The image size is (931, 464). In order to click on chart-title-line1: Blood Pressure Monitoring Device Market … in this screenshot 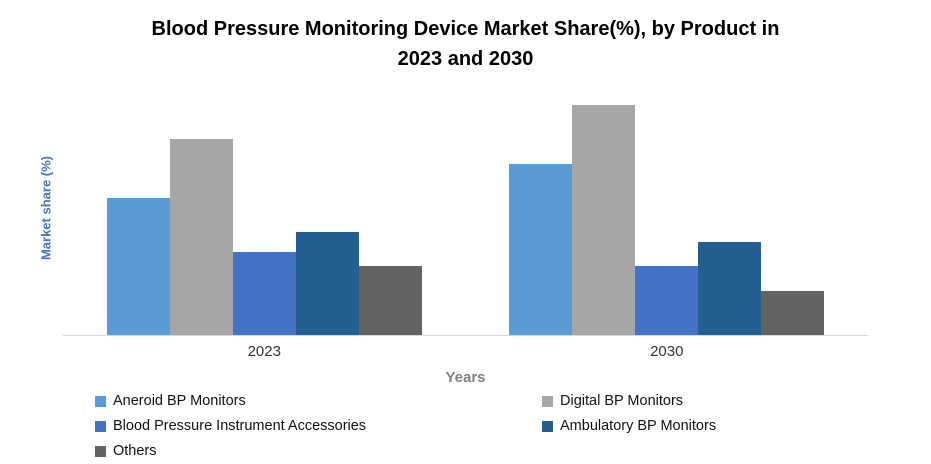, I will do `click(465, 29)`.